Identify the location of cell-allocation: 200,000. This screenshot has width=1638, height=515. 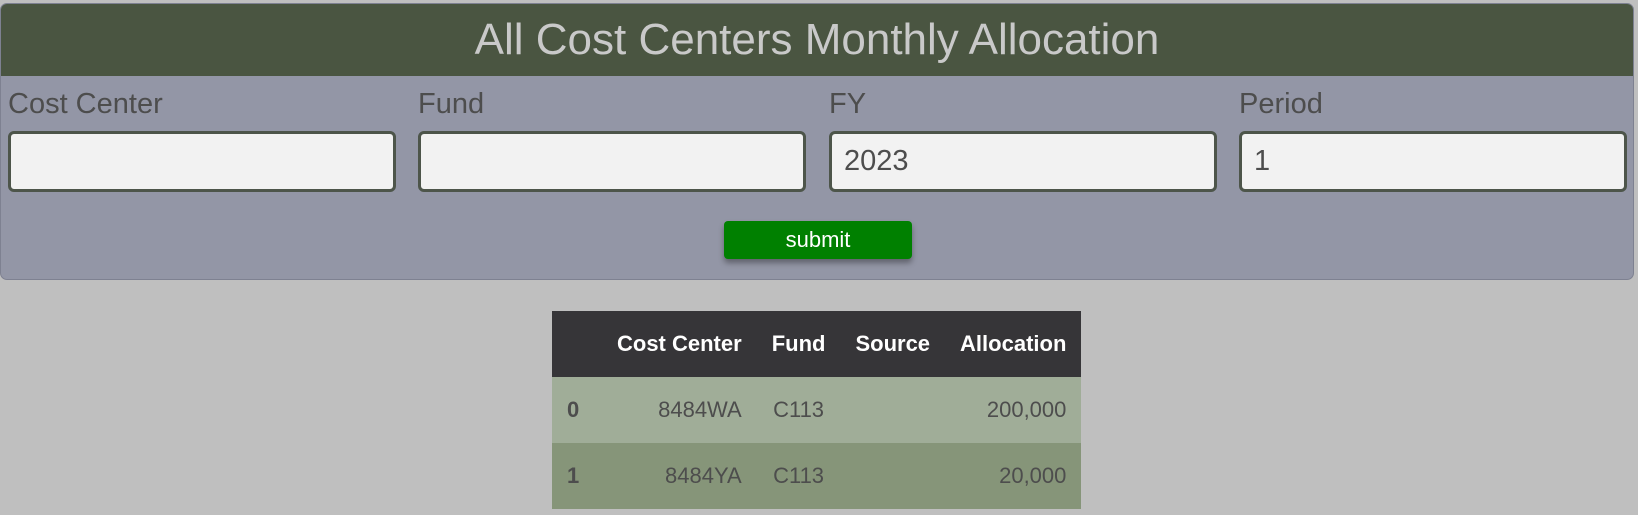
(1013, 410).